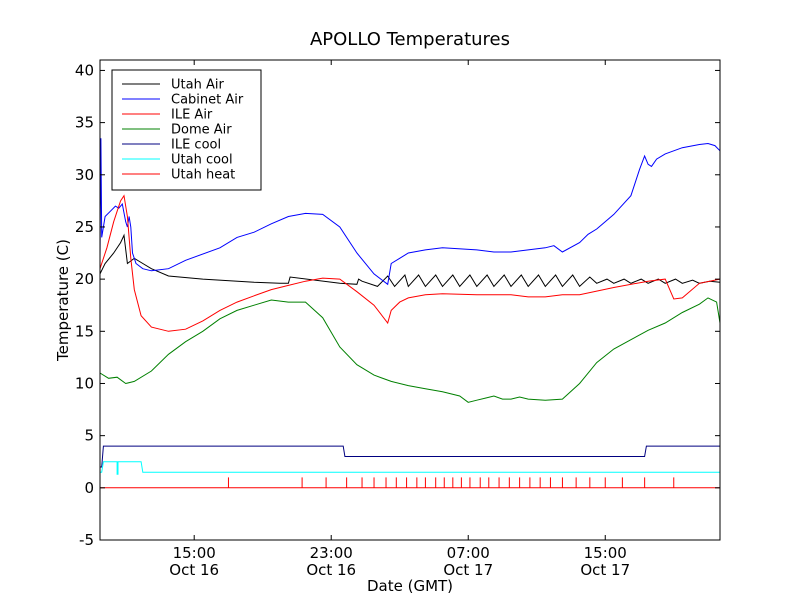 This screenshot has height=600, width=800. What do you see at coordinates (202, 160) in the screenshot?
I see `legend-label-utah-cool: Utah cool` at bounding box center [202, 160].